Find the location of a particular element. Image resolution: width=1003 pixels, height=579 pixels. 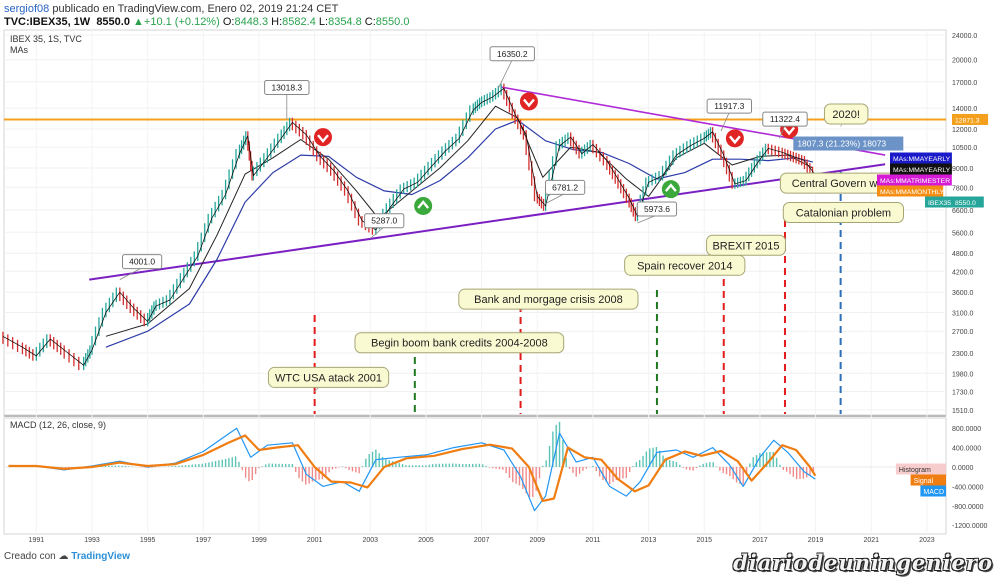

time-tick-label: 1995 is located at coordinates (148, 540).